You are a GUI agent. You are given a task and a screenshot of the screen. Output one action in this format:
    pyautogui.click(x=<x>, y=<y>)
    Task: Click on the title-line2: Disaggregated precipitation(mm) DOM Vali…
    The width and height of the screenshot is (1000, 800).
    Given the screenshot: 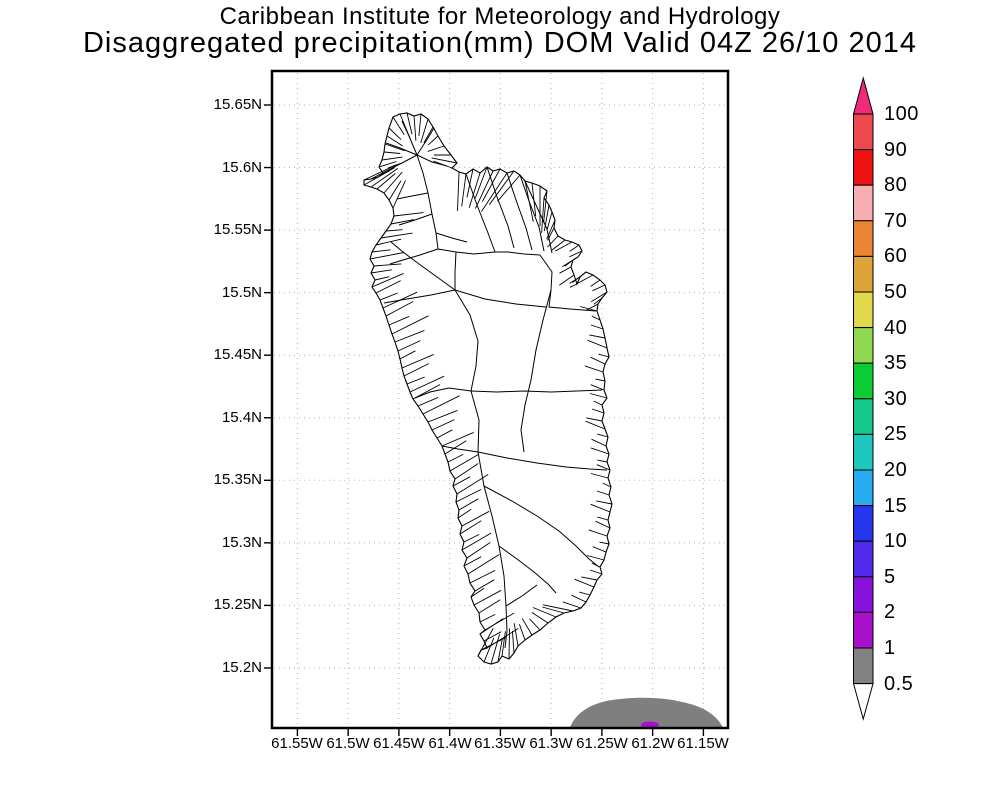 What is the action you would take?
    pyautogui.click(x=499, y=43)
    